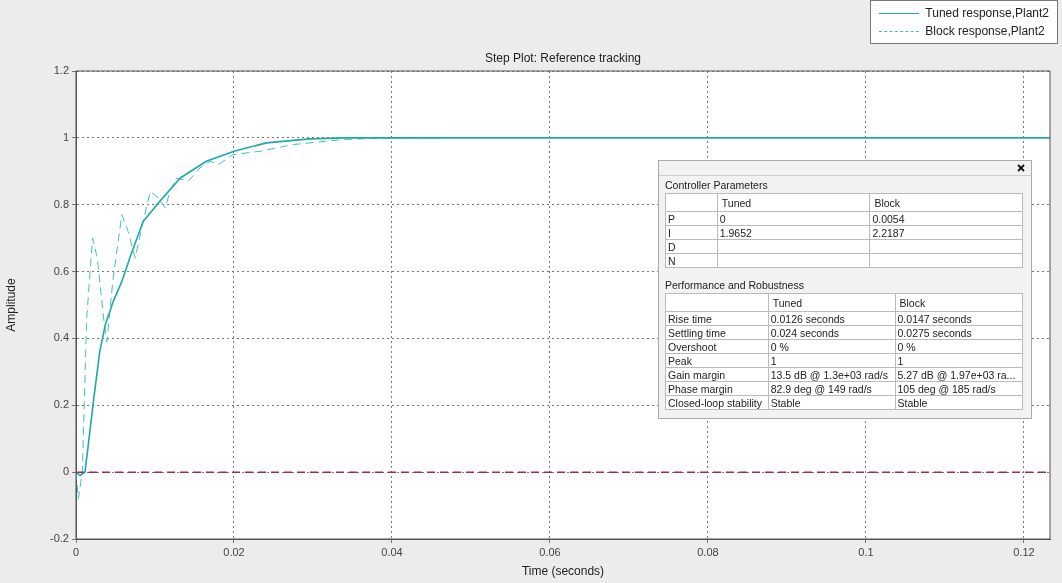  I want to click on y-tick-label: 0, so click(65, 471).